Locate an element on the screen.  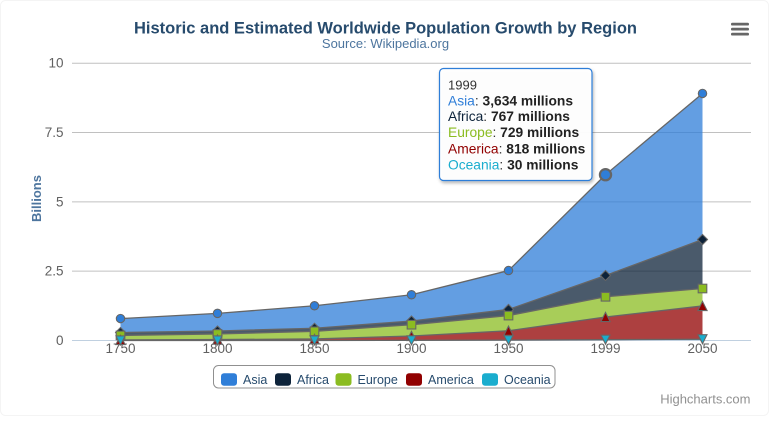
svg-text: 1950 is located at coordinates (508, 348).